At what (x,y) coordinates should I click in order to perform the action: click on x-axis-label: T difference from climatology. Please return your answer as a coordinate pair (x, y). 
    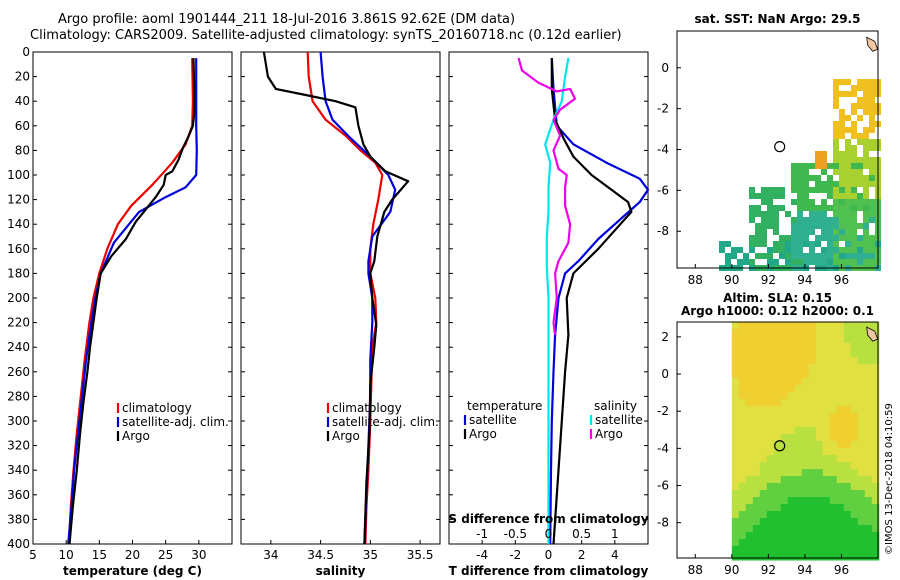
    Looking at the image, I should click on (549, 571).